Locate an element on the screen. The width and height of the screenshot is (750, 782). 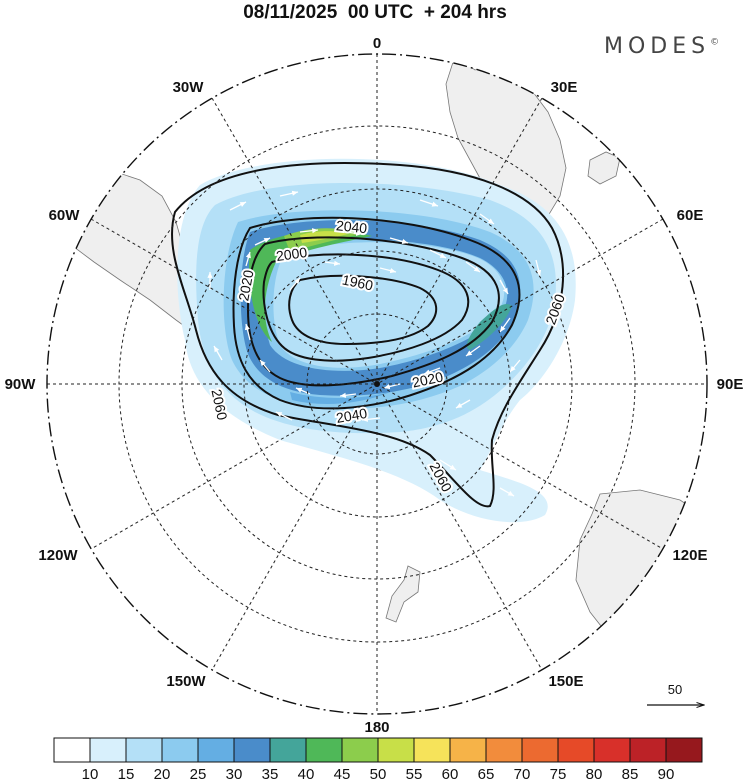
lon-label-150e: 150E is located at coordinates (565, 681).